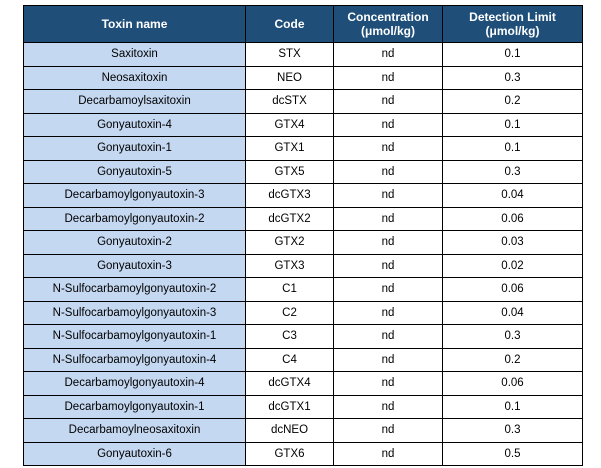 The image size is (601, 468). I want to click on column-header-concentration: Concentration (μmol/kg), so click(388, 24).